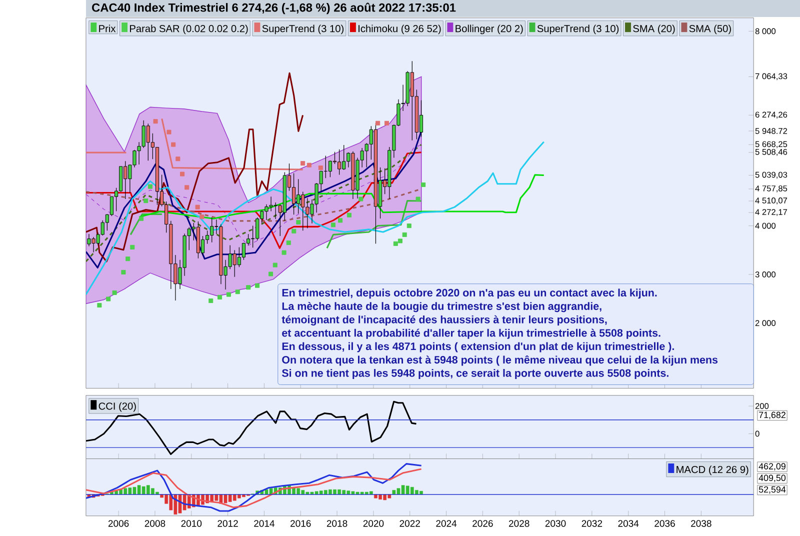 This screenshot has width=800, height=536. Describe the element at coordinates (710, 29) in the screenshot. I see `legend-label: SMA (50)` at that location.